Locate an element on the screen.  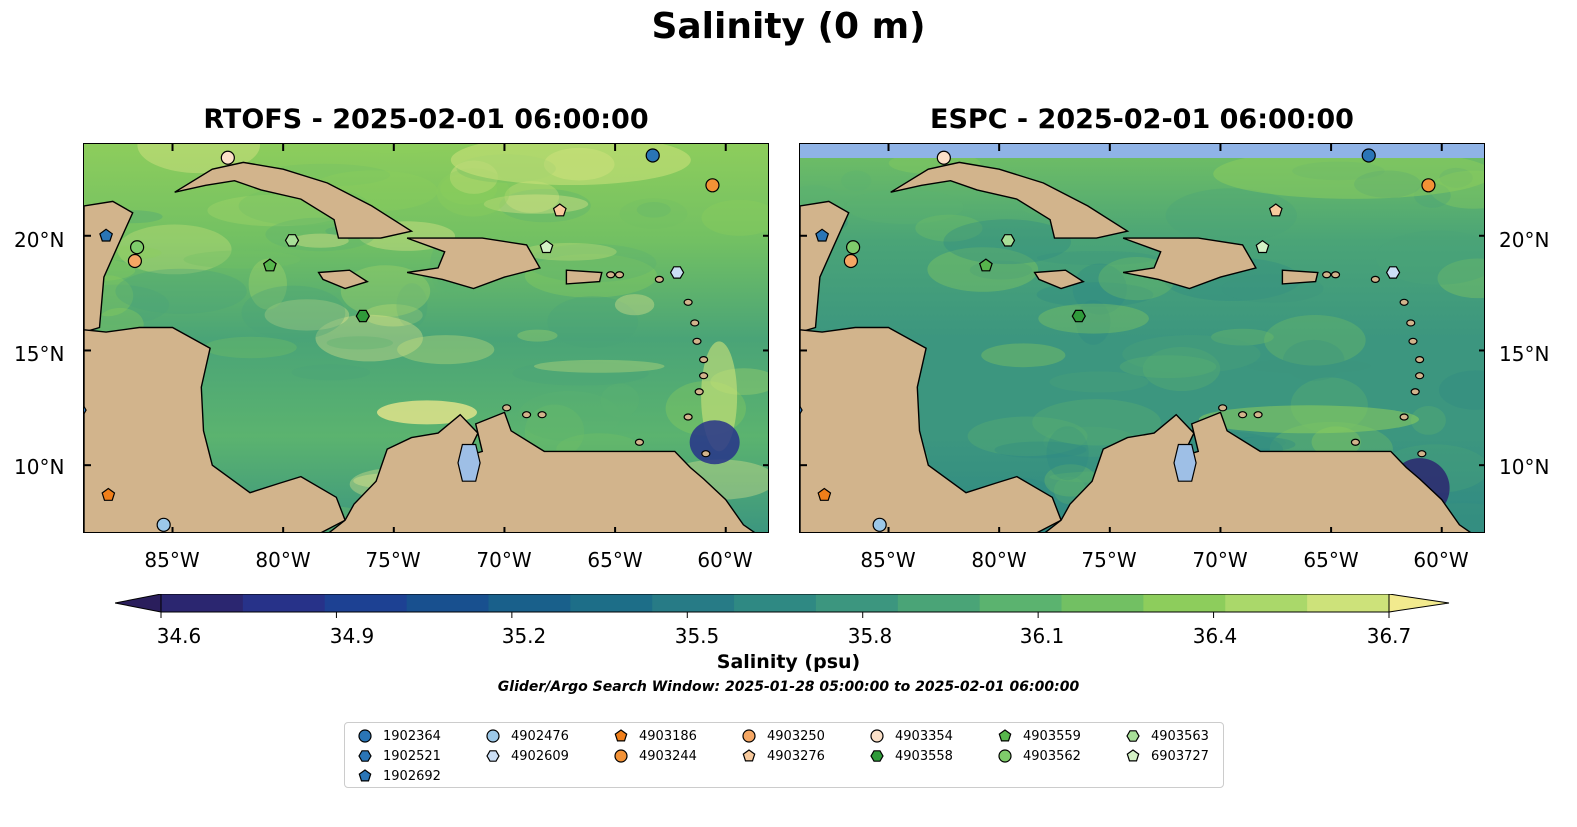
legend-item-4903186: 4903186 is located at coordinates (655, 736).